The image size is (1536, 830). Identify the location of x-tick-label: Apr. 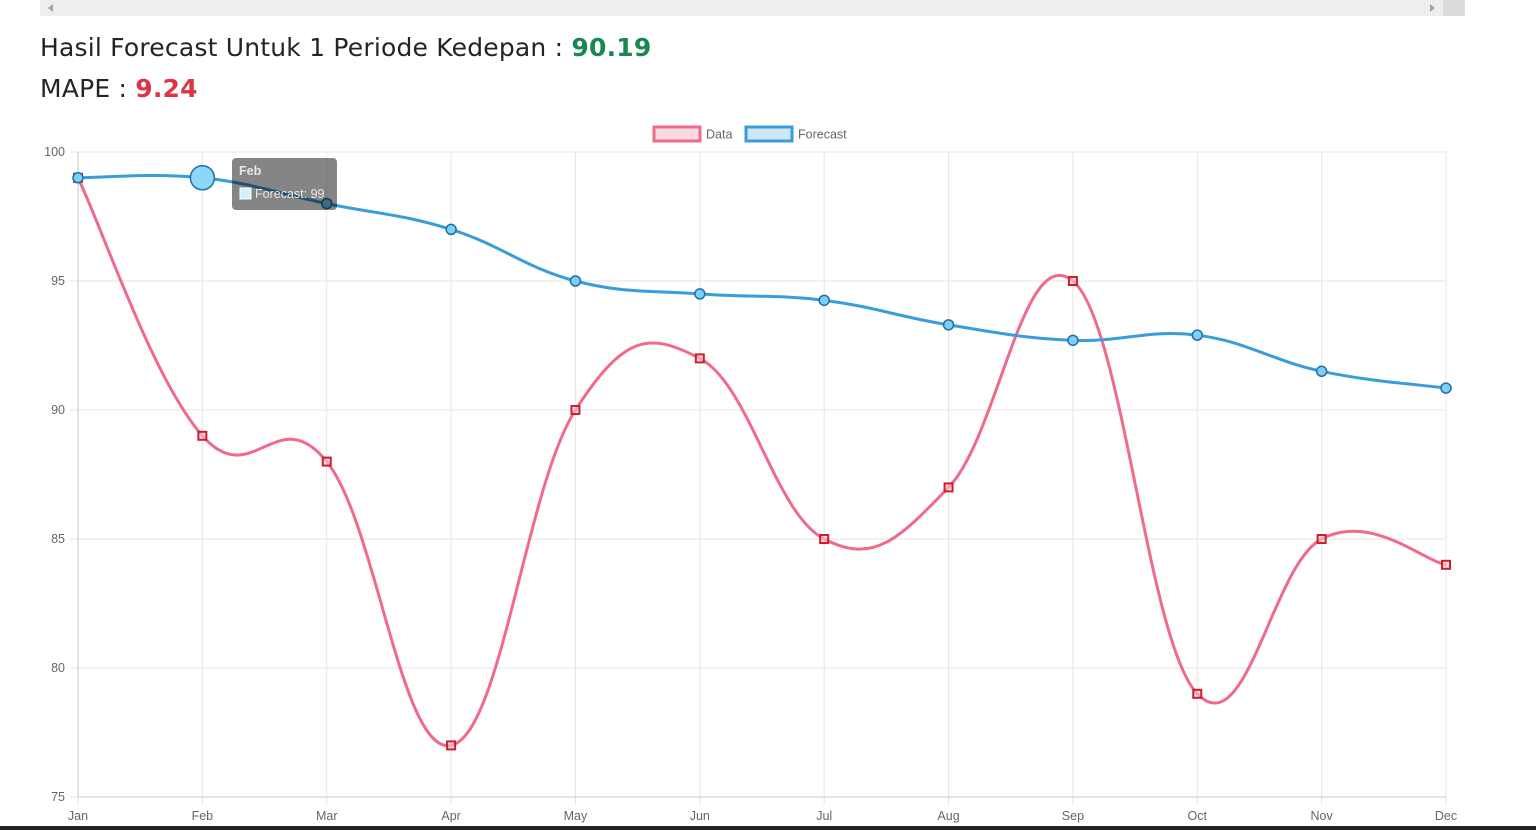
(450, 816).